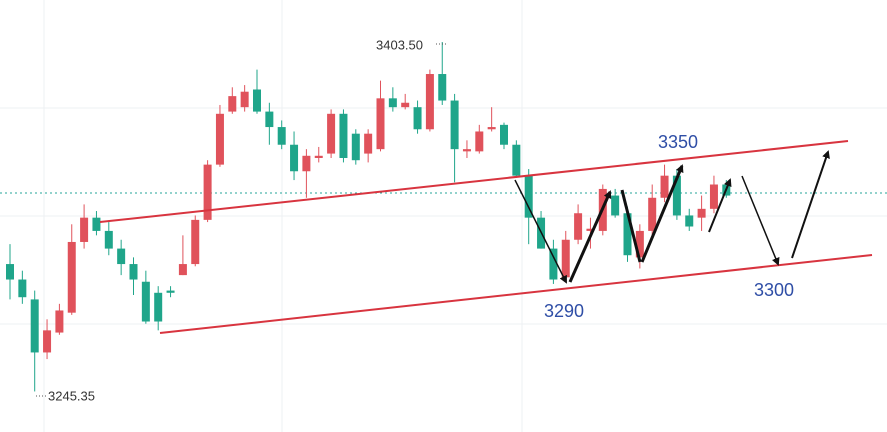  Describe the element at coordinates (678, 142) in the screenshot. I see `resistance-label: 3350` at that location.